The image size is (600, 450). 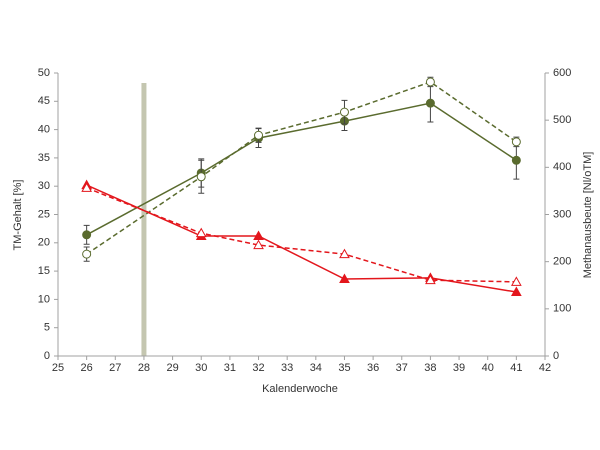 What do you see at coordinates (201, 368) in the screenshot?
I see `x-tick-label: 30` at bounding box center [201, 368].